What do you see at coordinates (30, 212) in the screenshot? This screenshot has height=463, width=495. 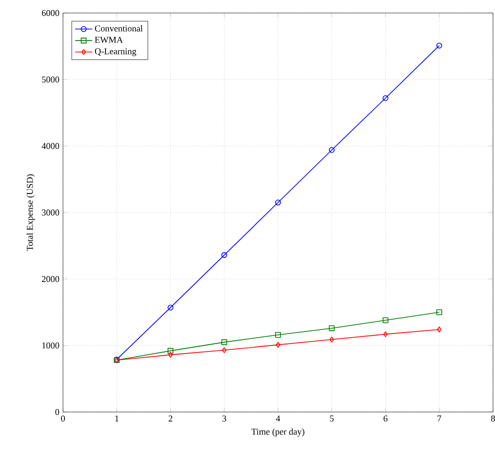 I see `y-axis-title: Total Expense (USD)` at bounding box center [30, 212].